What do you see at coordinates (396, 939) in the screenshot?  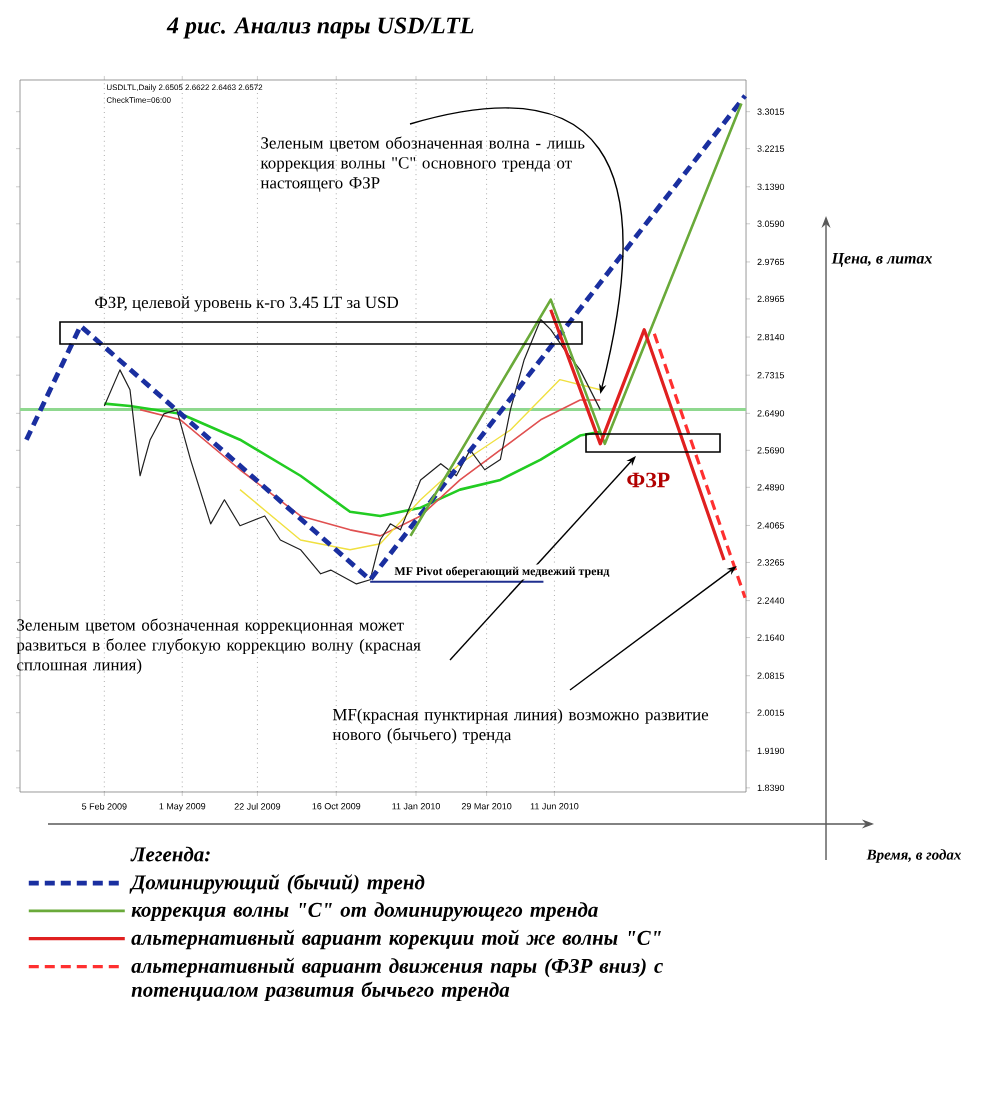 I see `legend-label: альтернативный вариант корекции той же волны "C"` at bounding box center [396, 939].